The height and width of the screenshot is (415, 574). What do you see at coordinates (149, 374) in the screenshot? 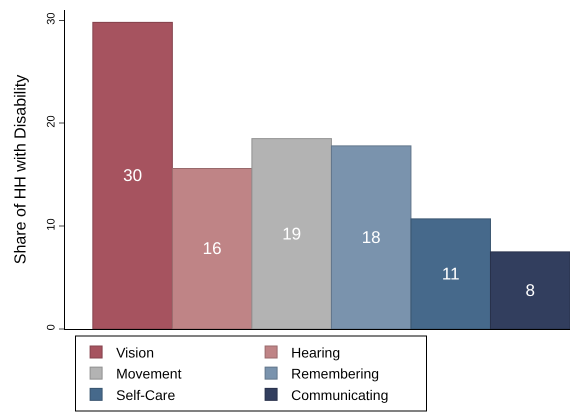
I see `legend-label: Movement` at bounding box center [149, 374].